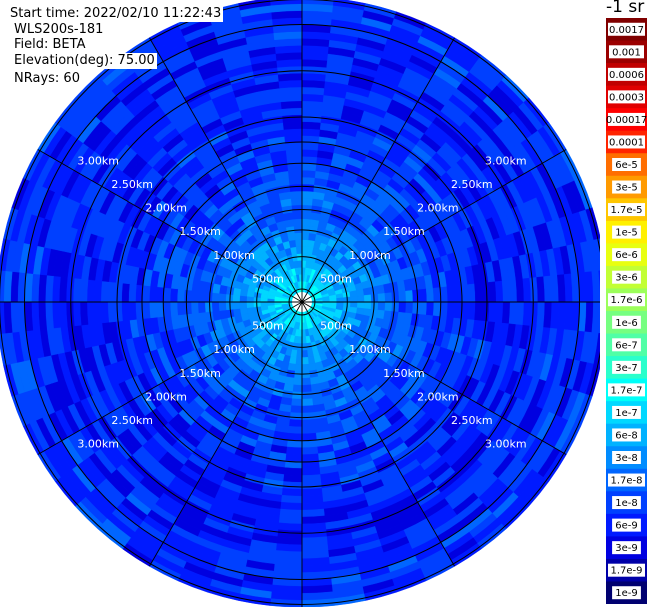 Image resolution: width=647 pixels, height=607 pixels. I want to click on radial-line, so click(378, 434).